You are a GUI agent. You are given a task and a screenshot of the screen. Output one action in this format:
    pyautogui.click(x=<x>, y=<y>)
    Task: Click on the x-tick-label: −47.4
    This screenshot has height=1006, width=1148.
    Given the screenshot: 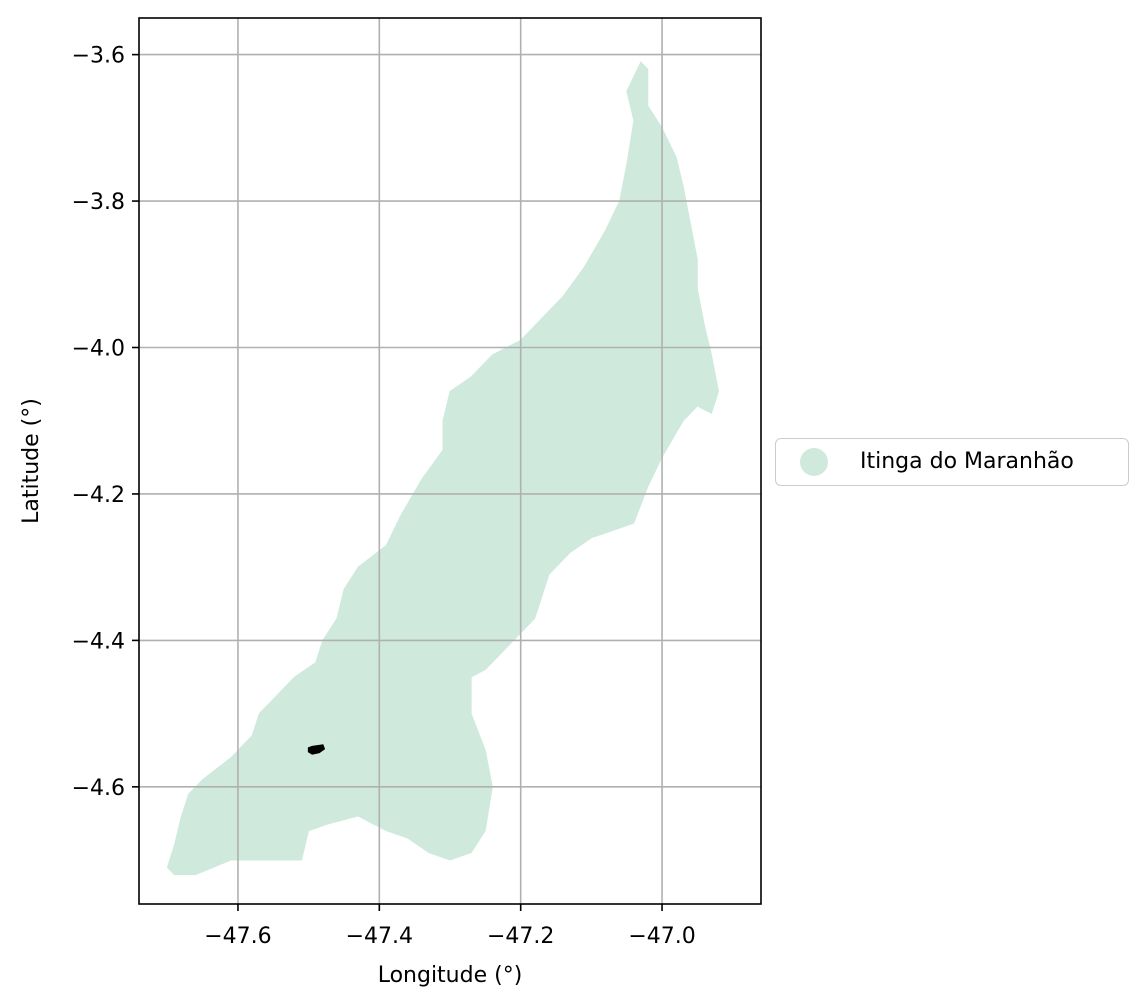 What is the action you would take?
    pyautogui.click(x=379, y=936)
    